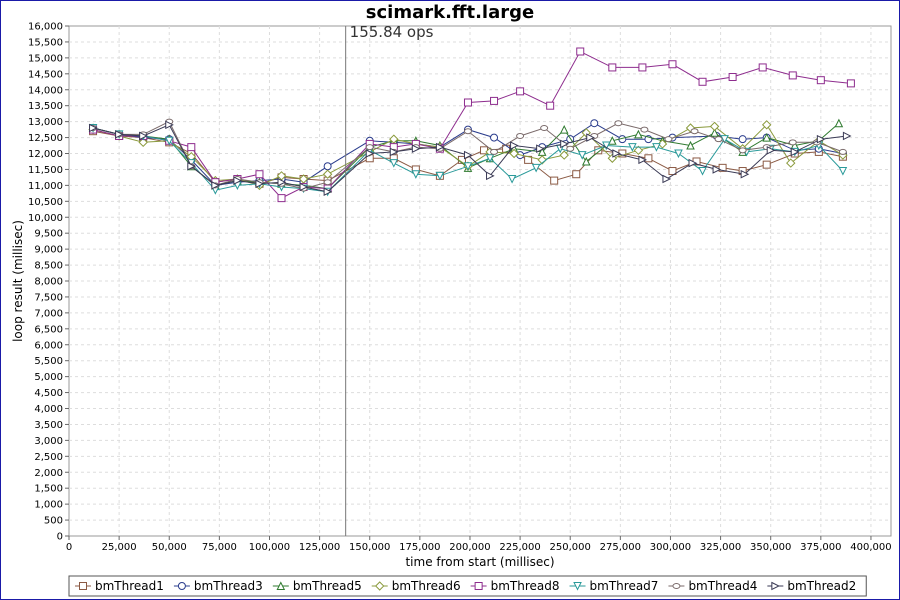 The image size is (900, 600). Describe the element at coordinates (48, 409) in the screenshot. I see `y-tick-label: 4,000` at that location.